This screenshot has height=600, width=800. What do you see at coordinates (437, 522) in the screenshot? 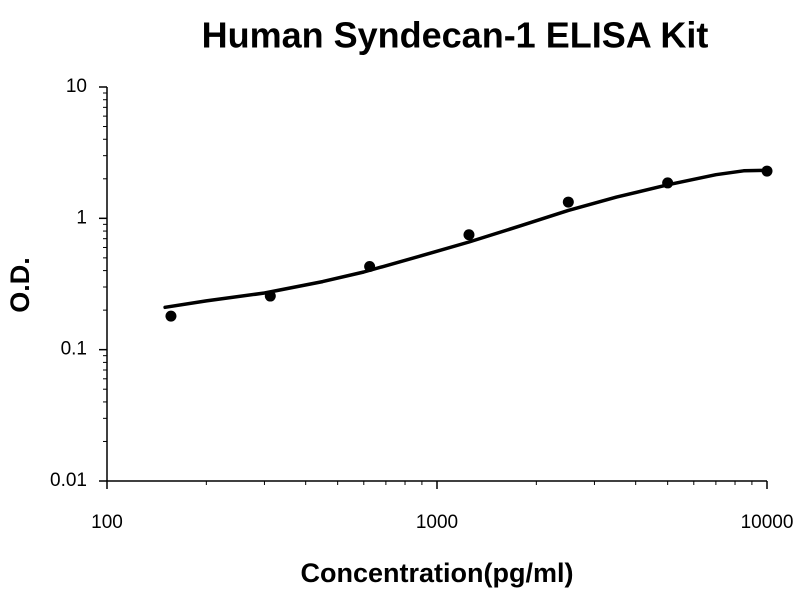
I see `x-tick-label: 1000` at bounding box center [437, 522].